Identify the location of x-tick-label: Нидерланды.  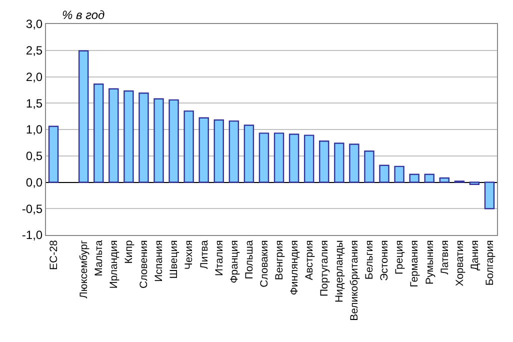
(340, 271).